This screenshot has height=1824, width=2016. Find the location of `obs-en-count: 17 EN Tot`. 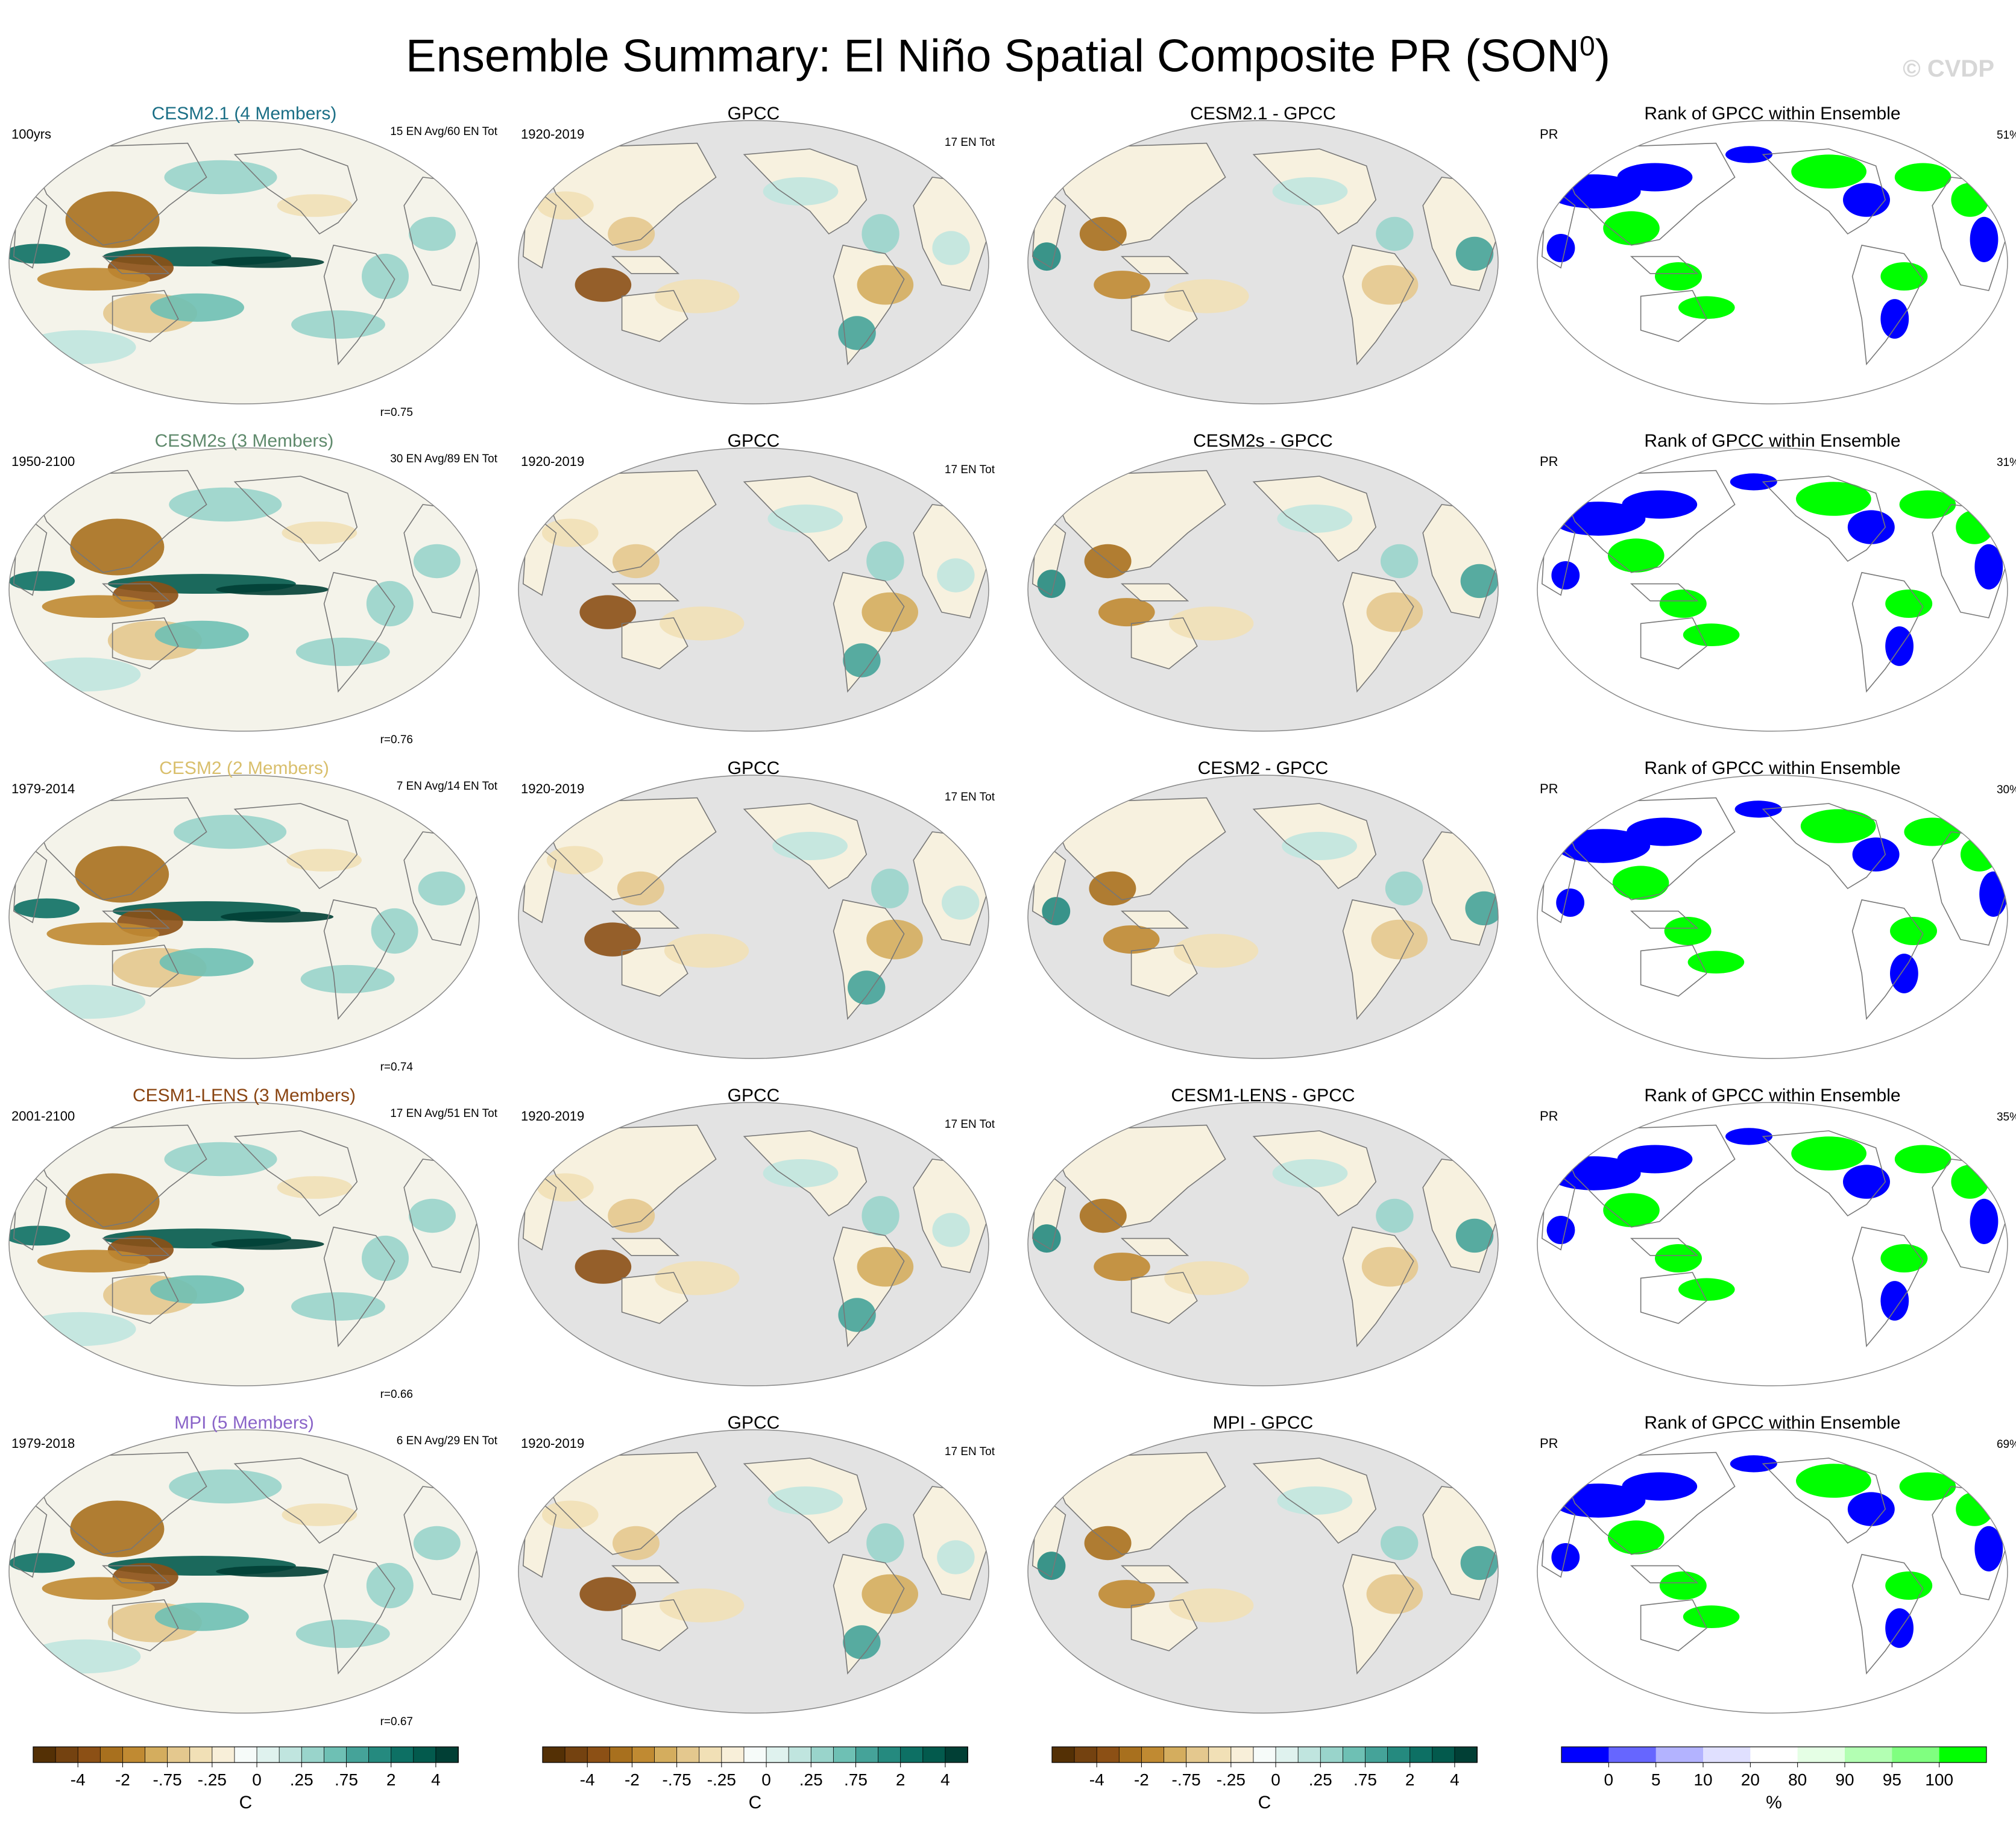

obs-en-count: 17 EN Tot is located at coordinates (970, 1124).